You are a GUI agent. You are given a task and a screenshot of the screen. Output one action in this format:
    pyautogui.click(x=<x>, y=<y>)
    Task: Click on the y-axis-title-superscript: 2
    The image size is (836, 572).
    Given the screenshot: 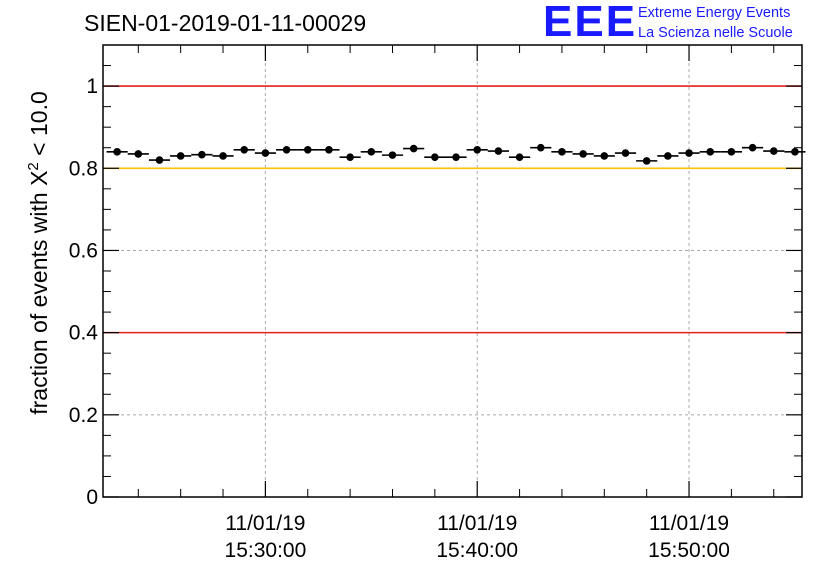 What is the action you would take?
    pyautogui.click(x=34, y=166)
    